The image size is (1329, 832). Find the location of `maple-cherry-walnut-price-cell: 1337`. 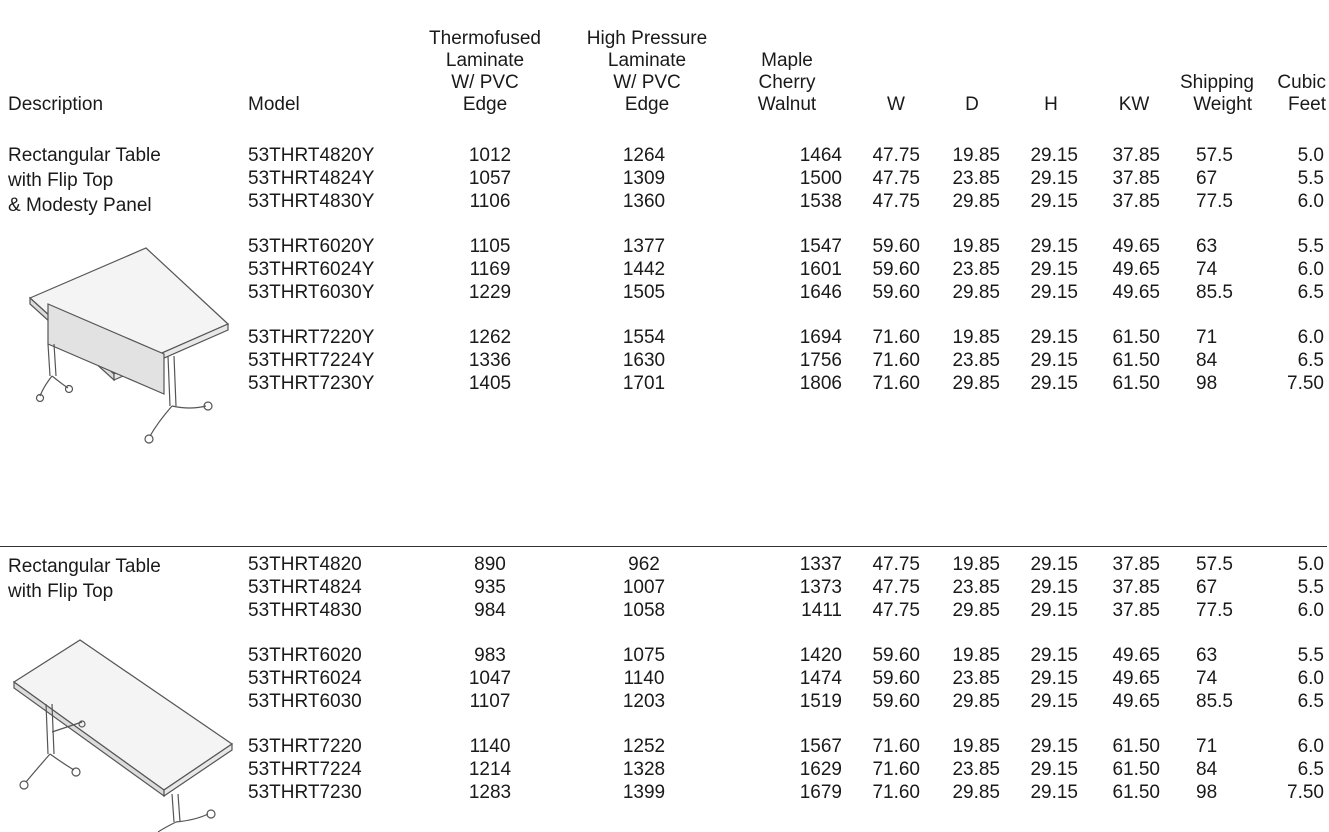

maple-cherry-walnut-price-cell: 1337 is located at coordinates (820, 564).